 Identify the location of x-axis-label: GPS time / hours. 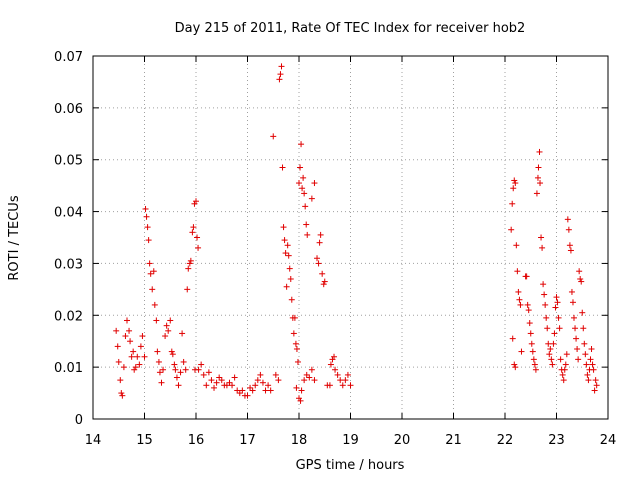
(350, 465).